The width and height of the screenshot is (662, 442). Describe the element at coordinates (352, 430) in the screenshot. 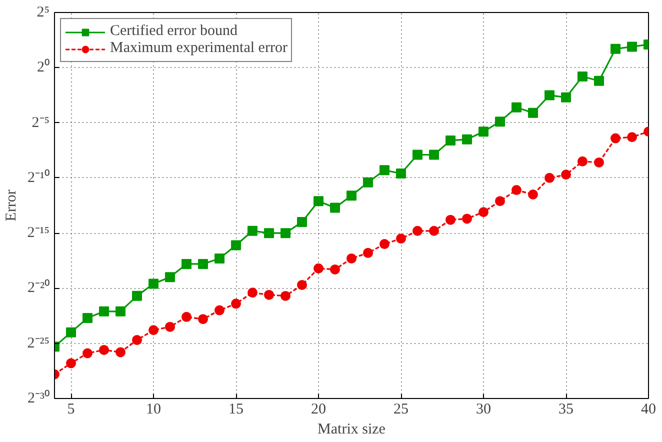

I see `x-axis-title: Matrix size` at that location.